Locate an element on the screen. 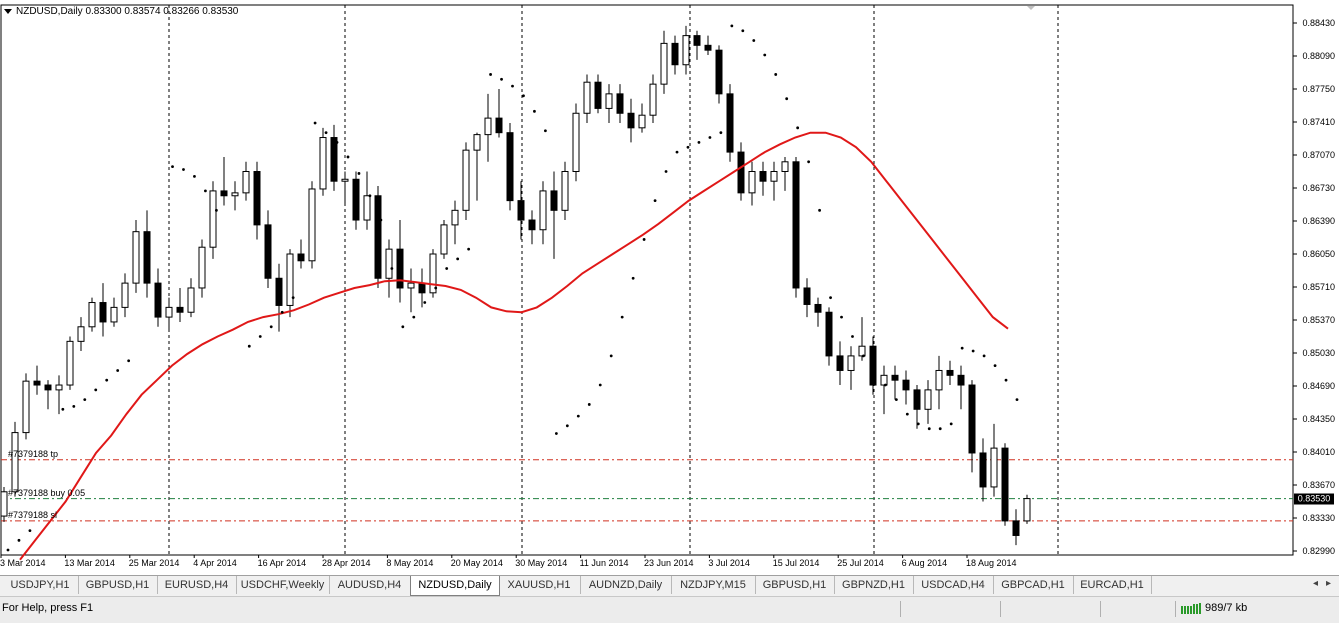  tab-nzdjpy-m15: NZDJPY,M15 is located at coordinates (713, 585).